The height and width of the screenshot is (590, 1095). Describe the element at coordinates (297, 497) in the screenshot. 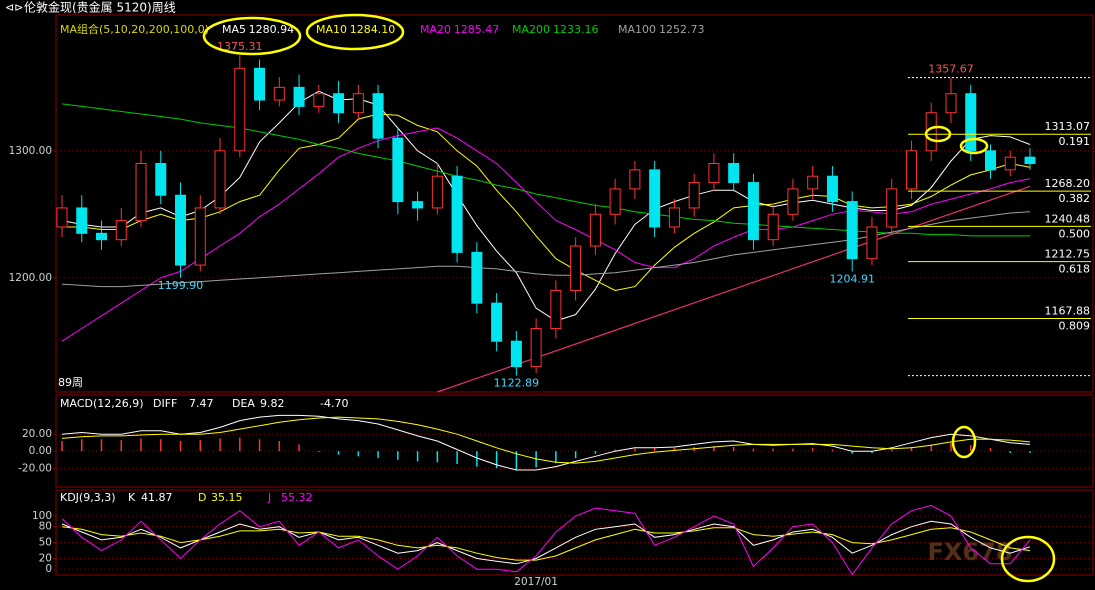

I see `legend-value: 55.32` at that location.